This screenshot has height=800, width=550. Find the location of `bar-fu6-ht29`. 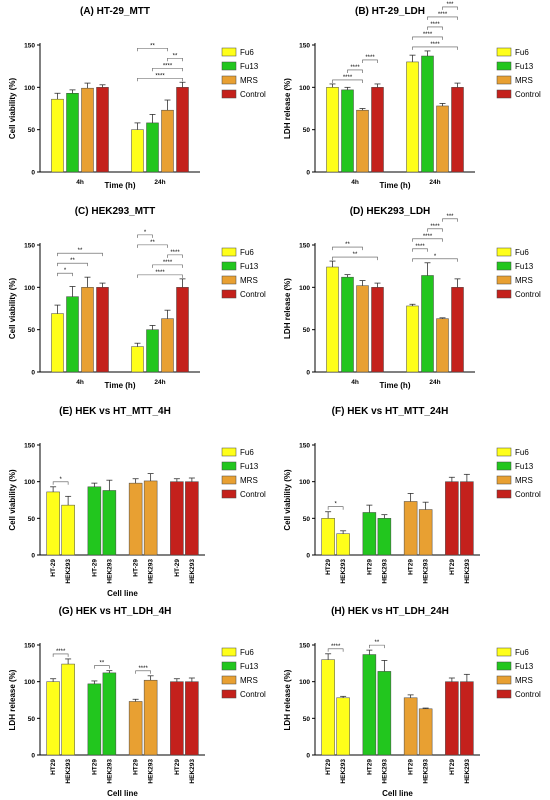

bar-fu6-ht29 is located at coordinates (328, 707).